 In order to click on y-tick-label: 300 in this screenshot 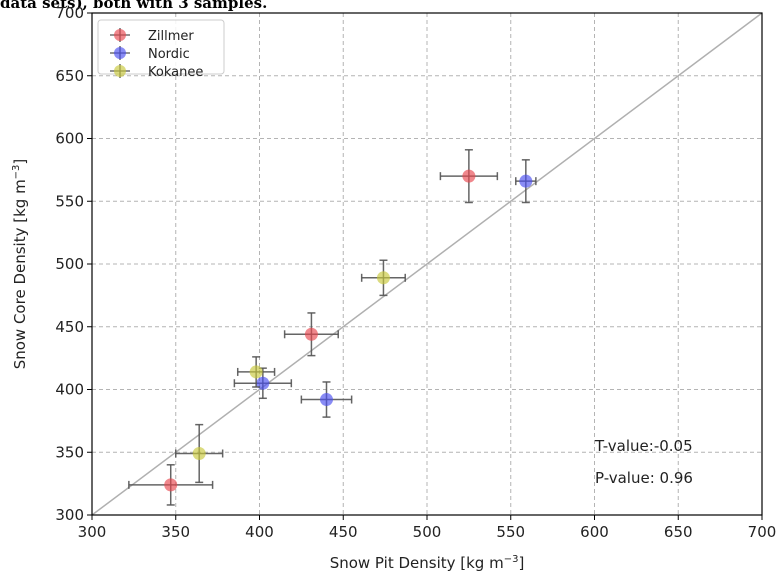, I will do `click(69, 515)`.